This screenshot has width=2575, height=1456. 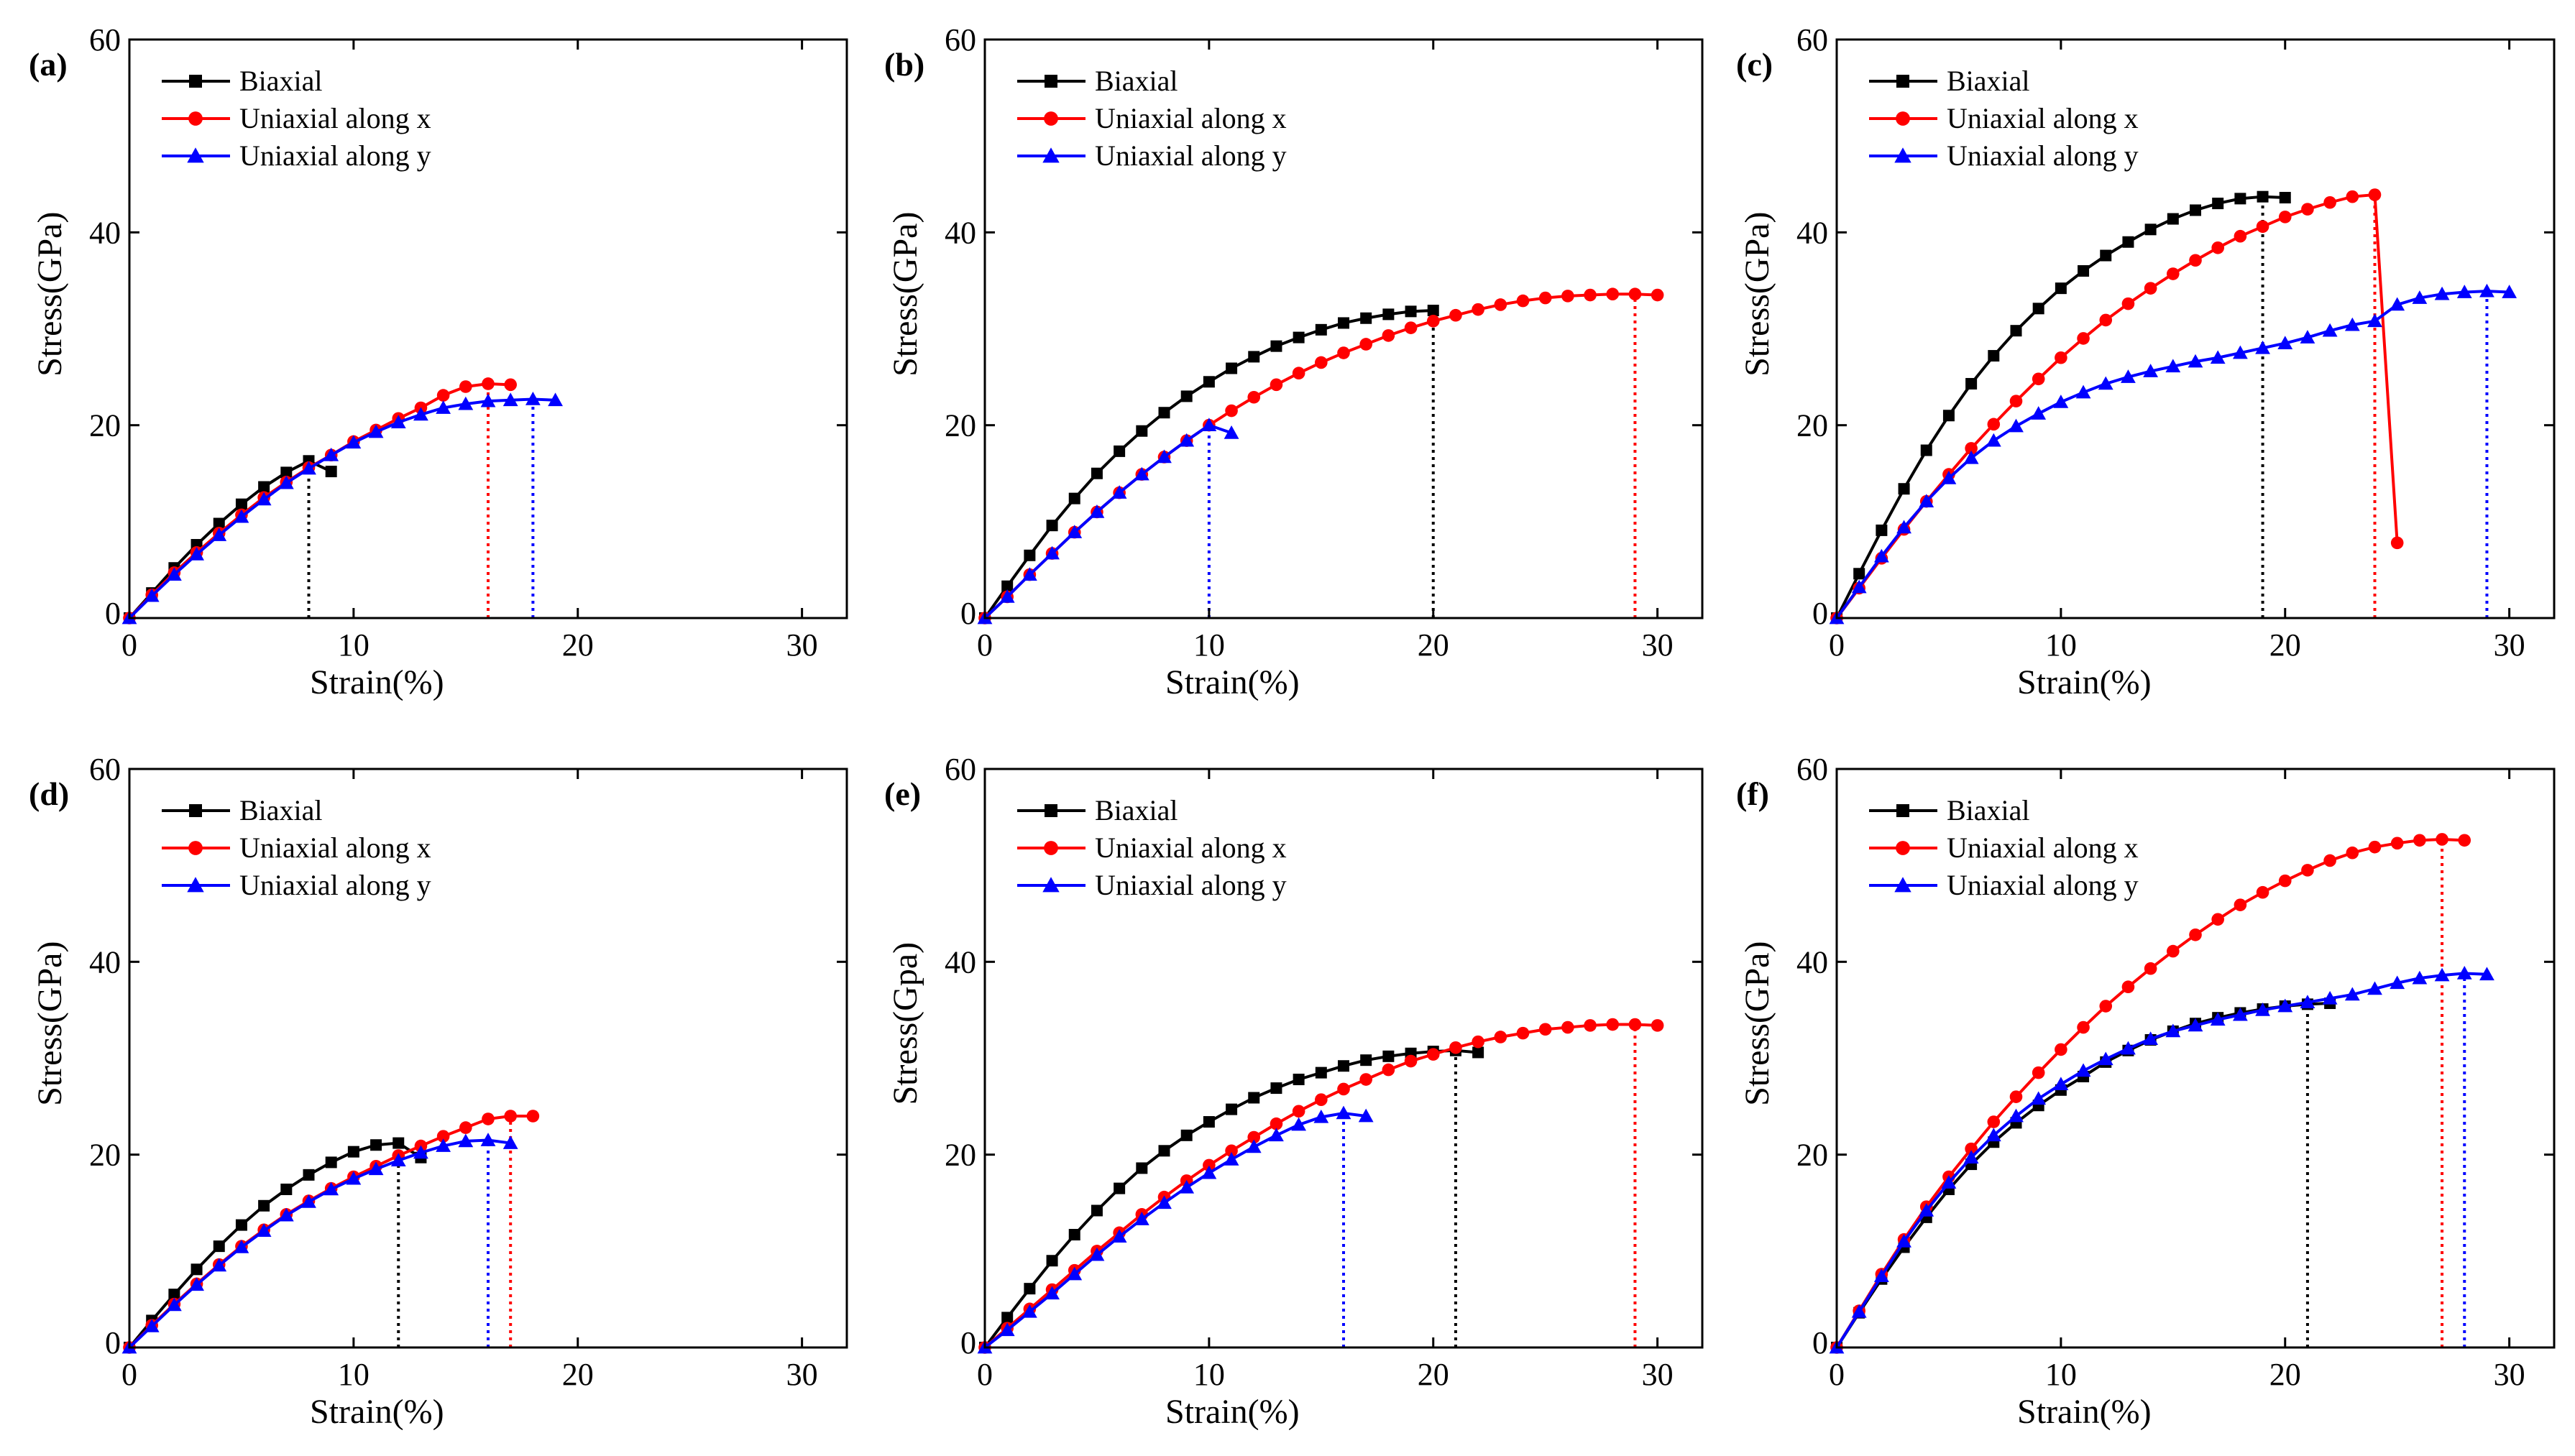 I want to click on y-tick-label: 60, so click(x=105, y=39).